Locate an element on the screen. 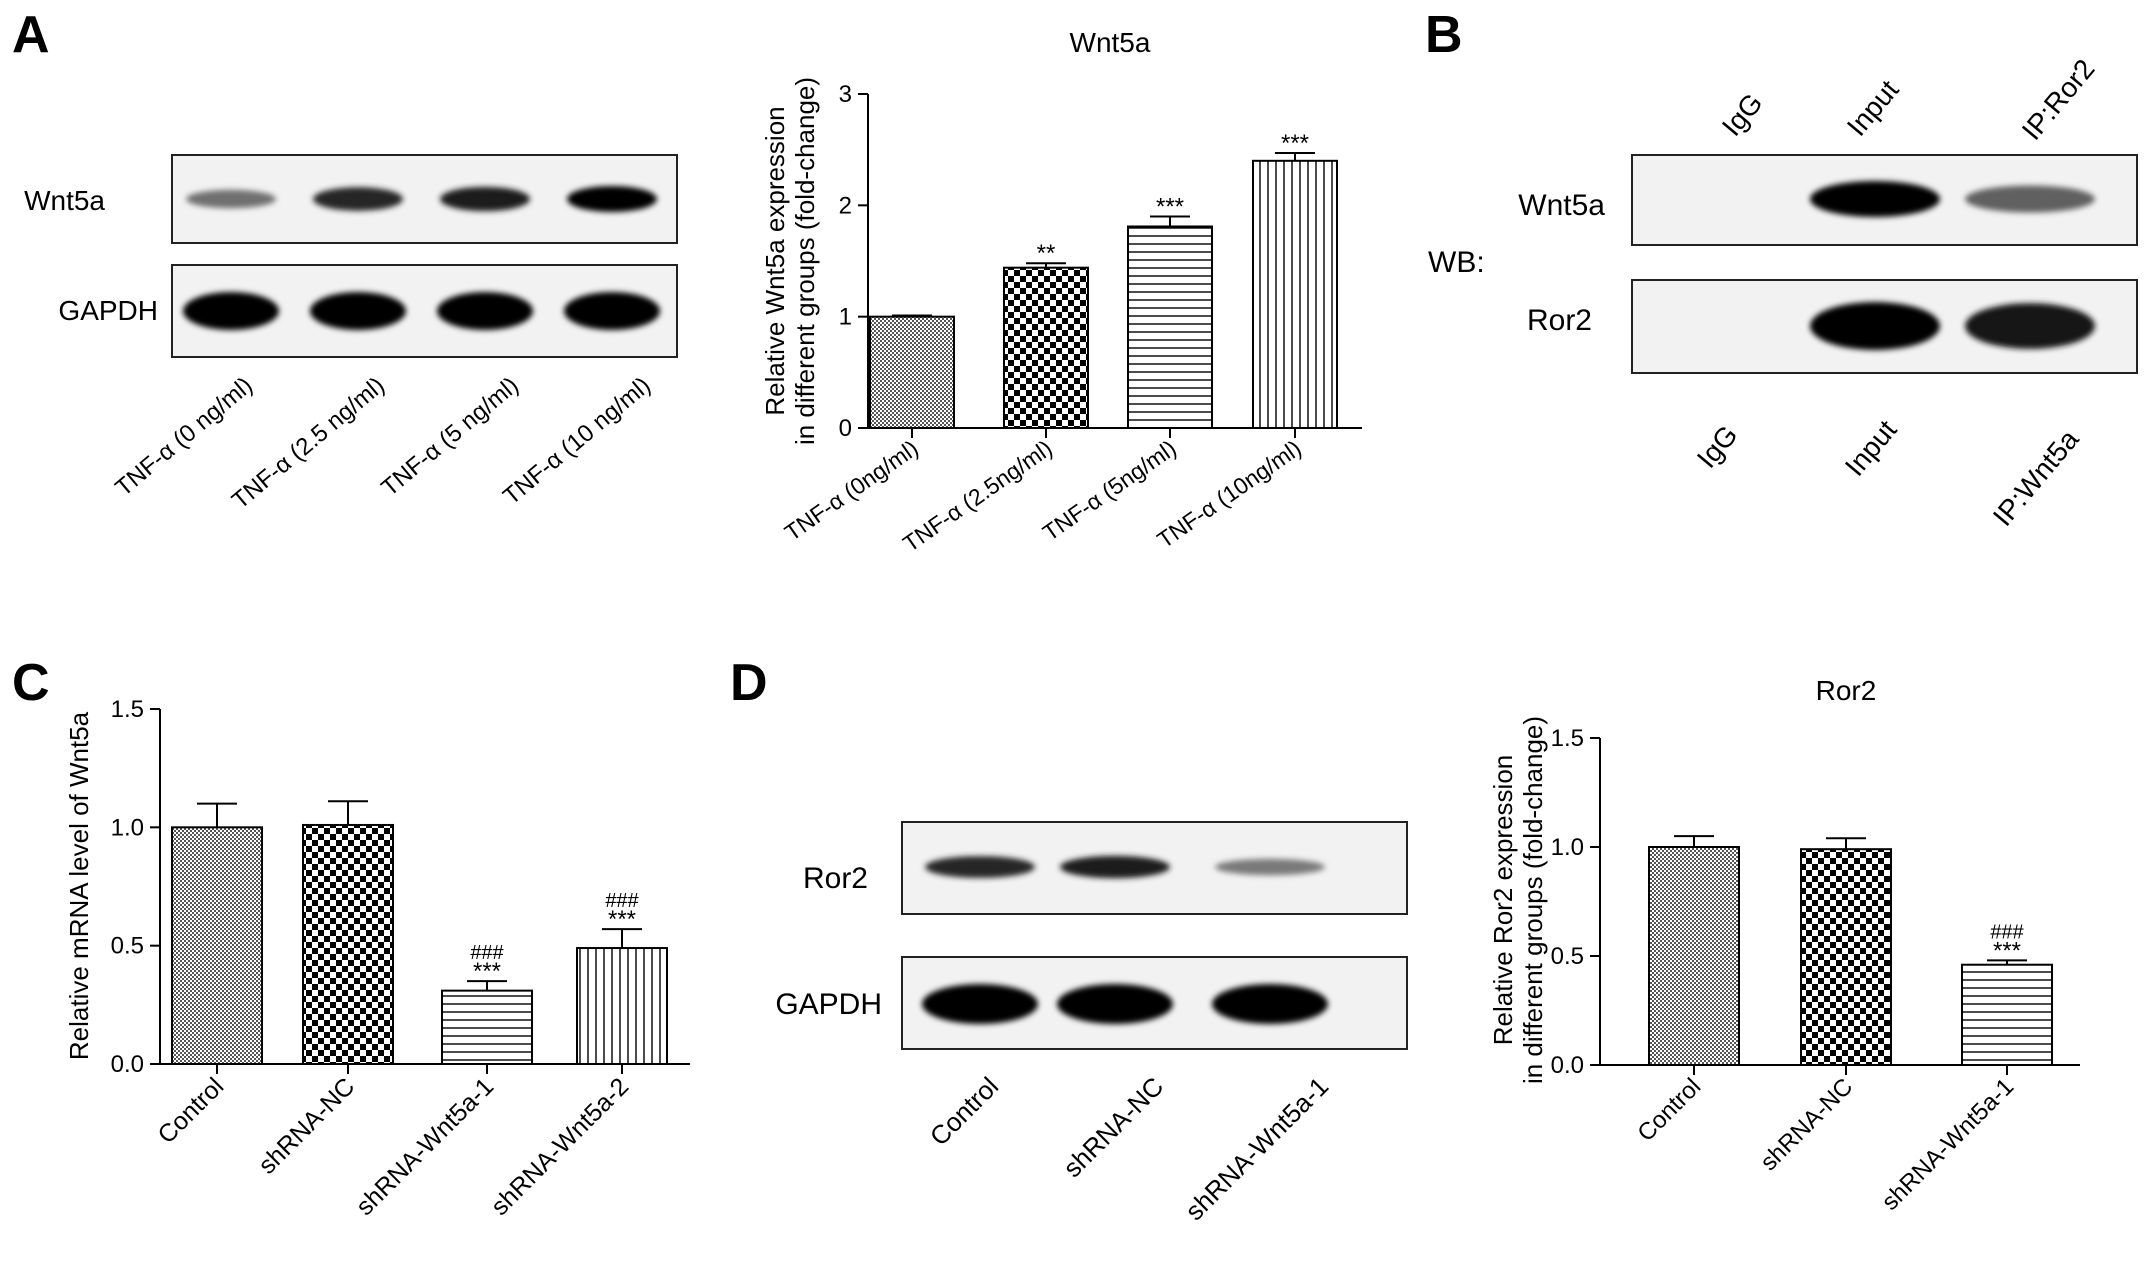  blot-b-wb-label: WB: is located at coordinates (1456, 262).